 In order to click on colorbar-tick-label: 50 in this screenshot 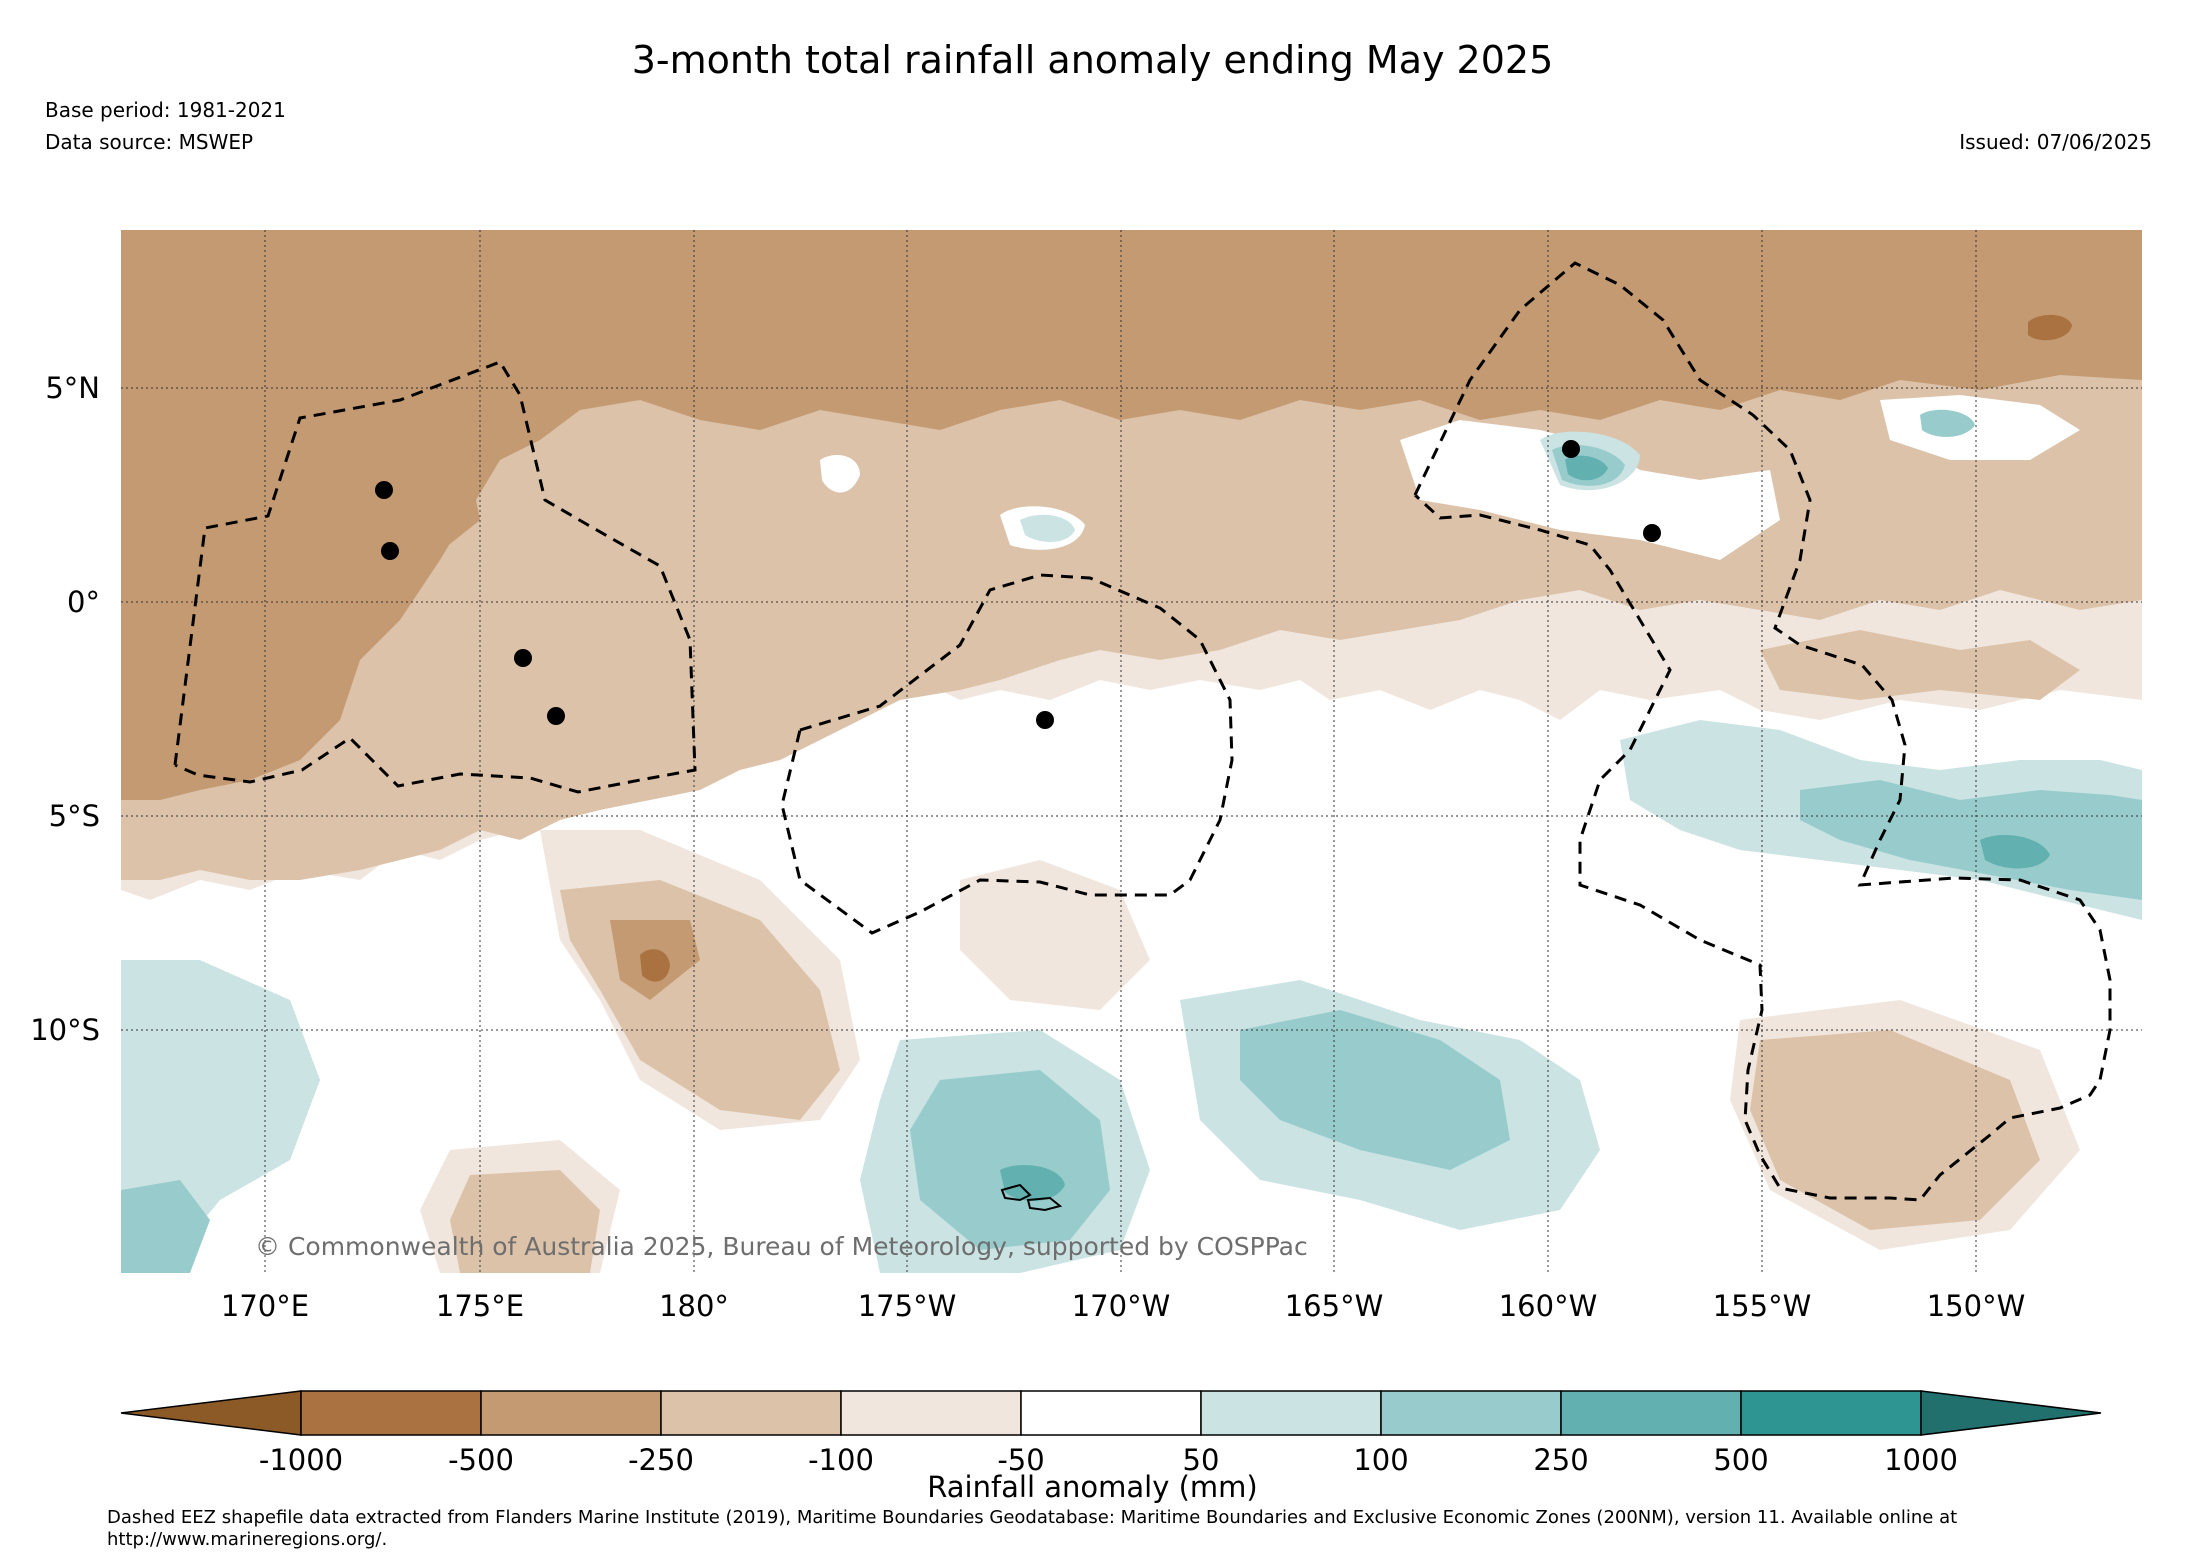, I will do `click(1201, 1460)`.